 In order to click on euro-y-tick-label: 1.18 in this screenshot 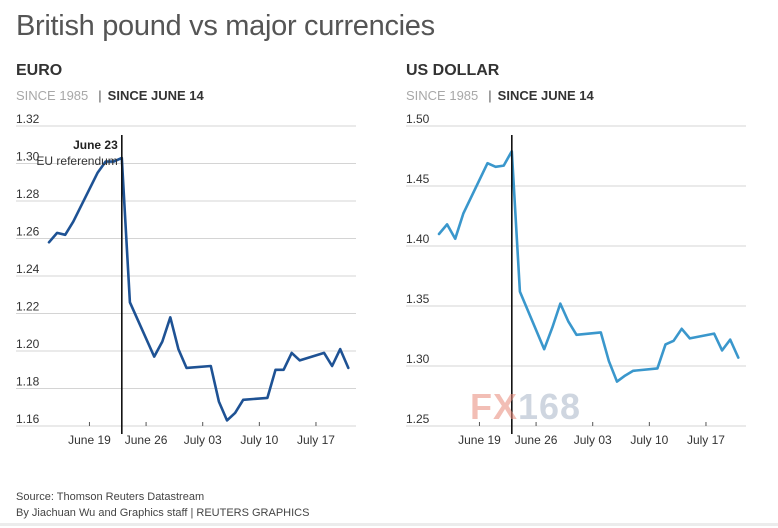, I will do `click(28, 382)`.